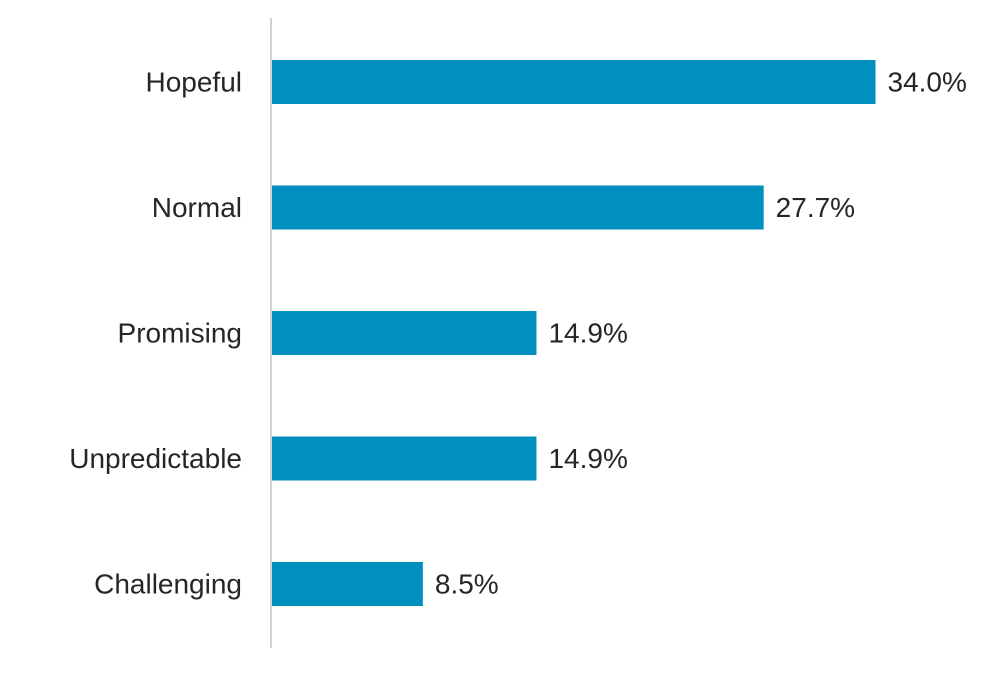 Image resolution: width=1002 pixels, height=673 pixels. I want to click on bar-promising, so click(404, 333).